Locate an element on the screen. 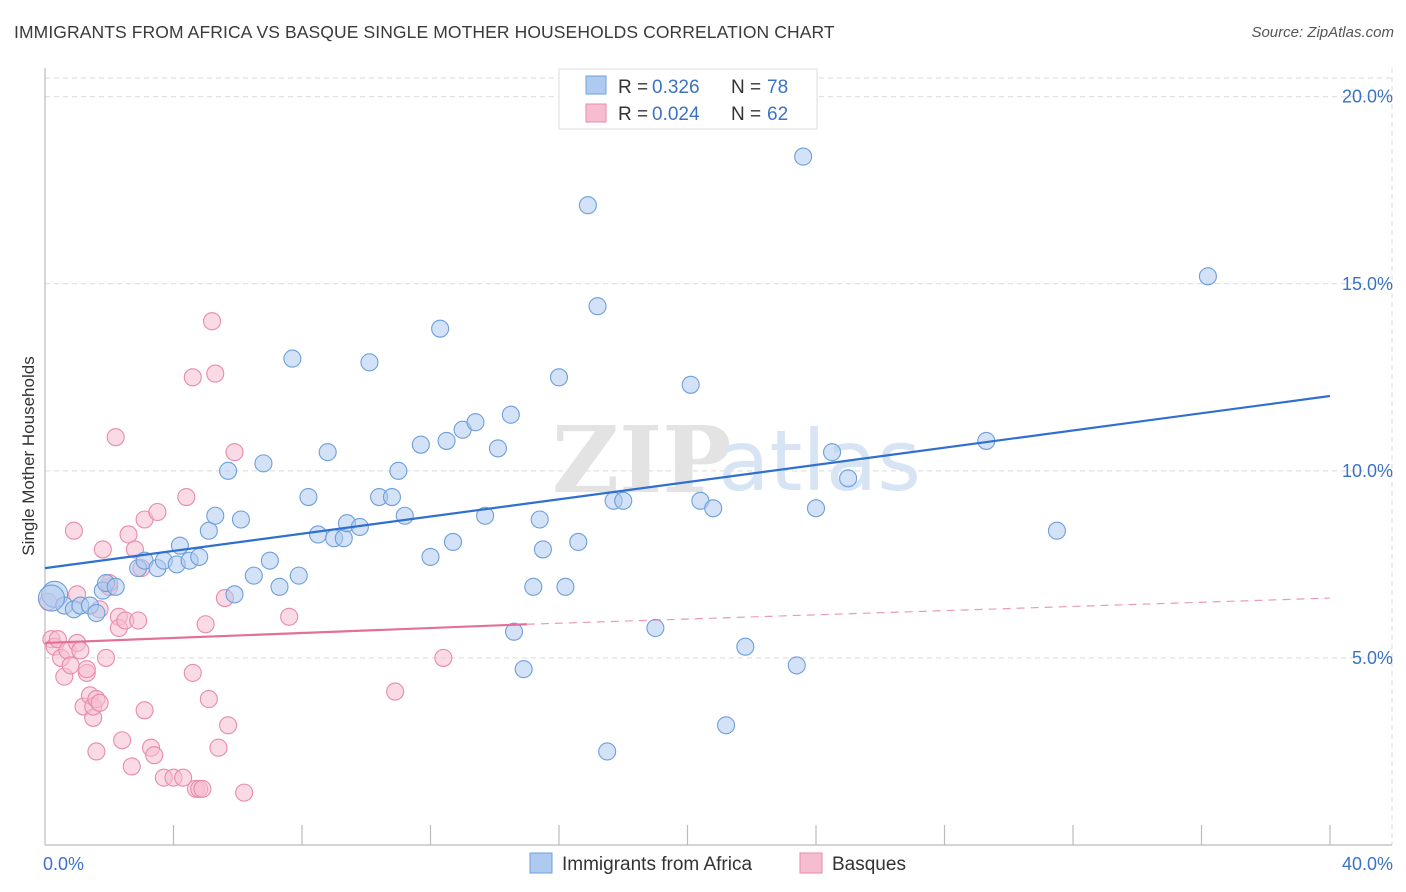 This screenshot has width=1406, height=892. bottom-legend-label-africa: Immigrants from Africa is located at coordinates (657, 864).